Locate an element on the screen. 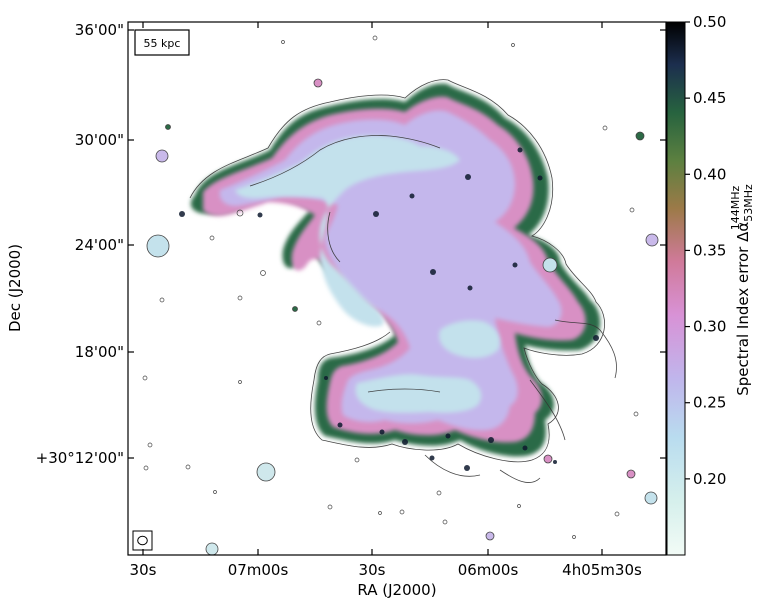 This screenshot has height=606, width=762. y-tick-label: 30'00" is located at coordinates (99, 140).